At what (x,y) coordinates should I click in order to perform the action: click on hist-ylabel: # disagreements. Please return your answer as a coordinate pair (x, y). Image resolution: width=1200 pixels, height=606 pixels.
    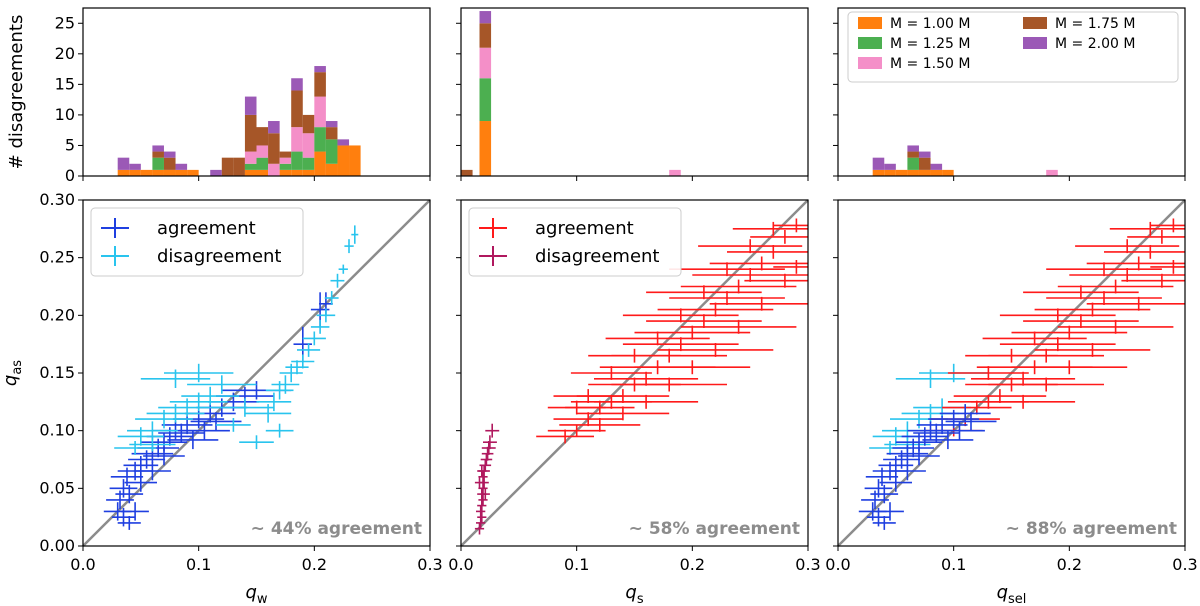
    Looking at the image, I should click on (16, 92).